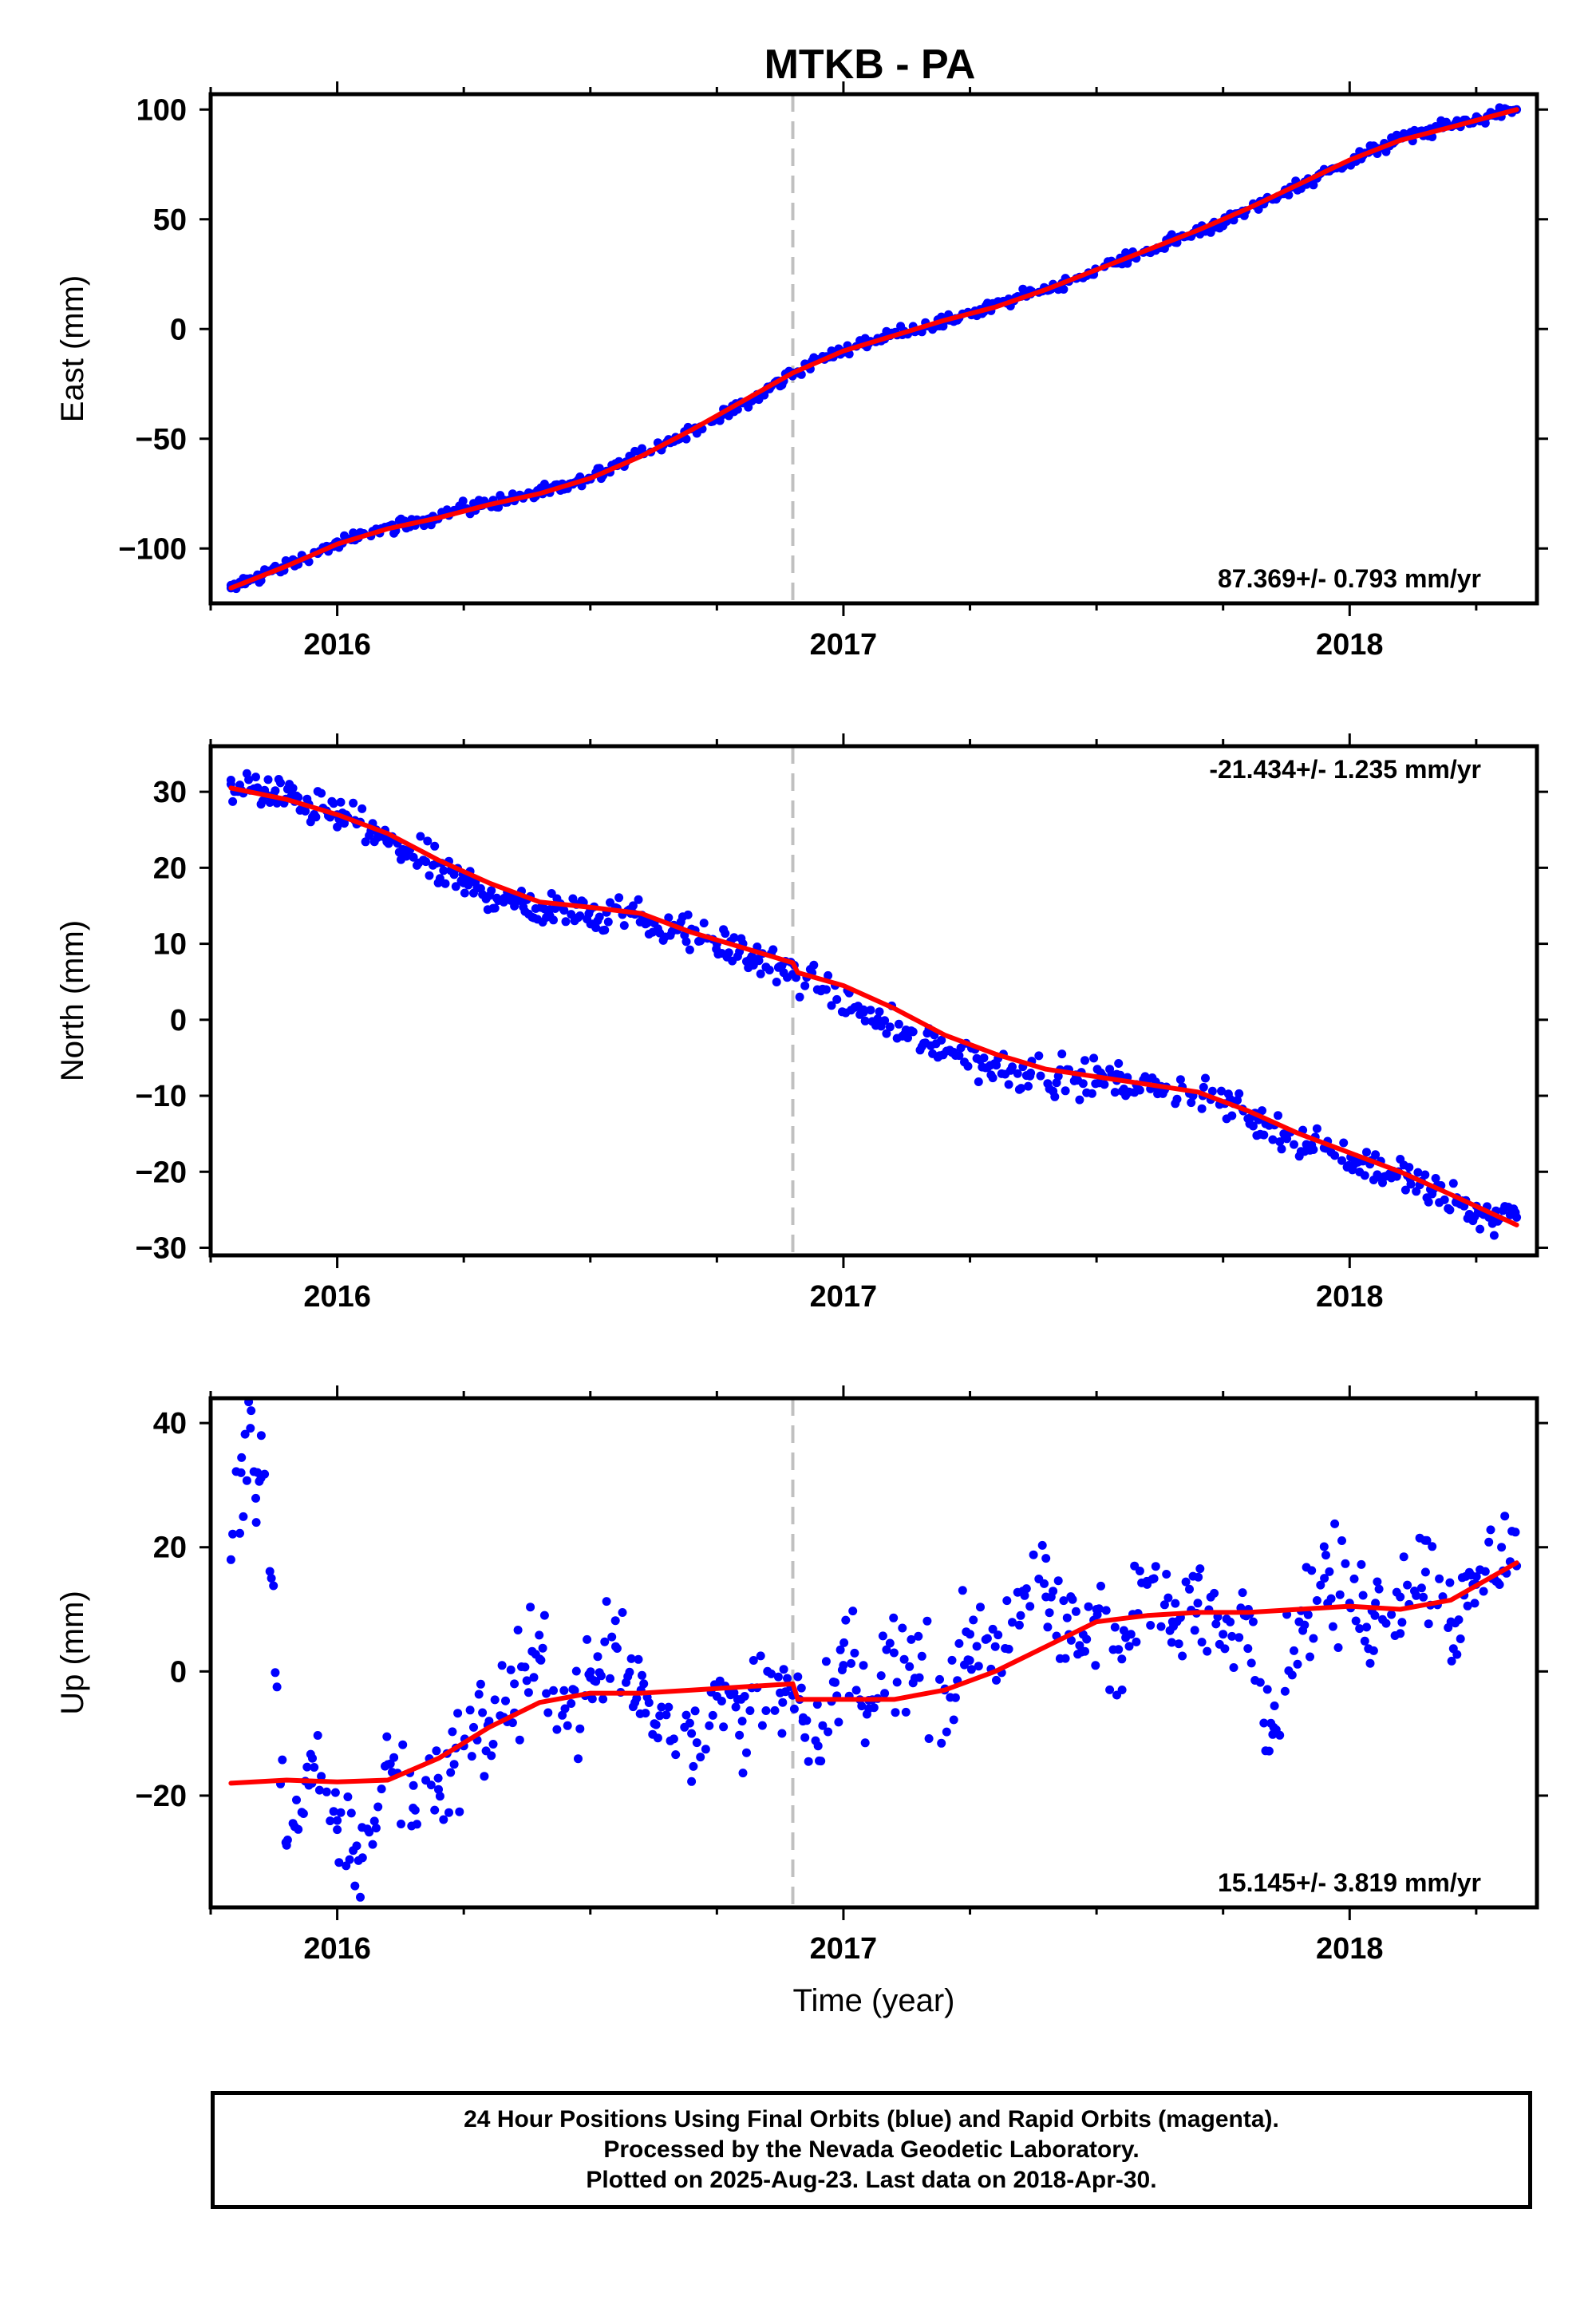 This screenshot has width=1596, height=2316. What do you see at coordinates (1345, 769) in the screenshot?
I see `rate-label: -21.434+/- 1.235 mm/yr` at bounding box center [1345, 769].